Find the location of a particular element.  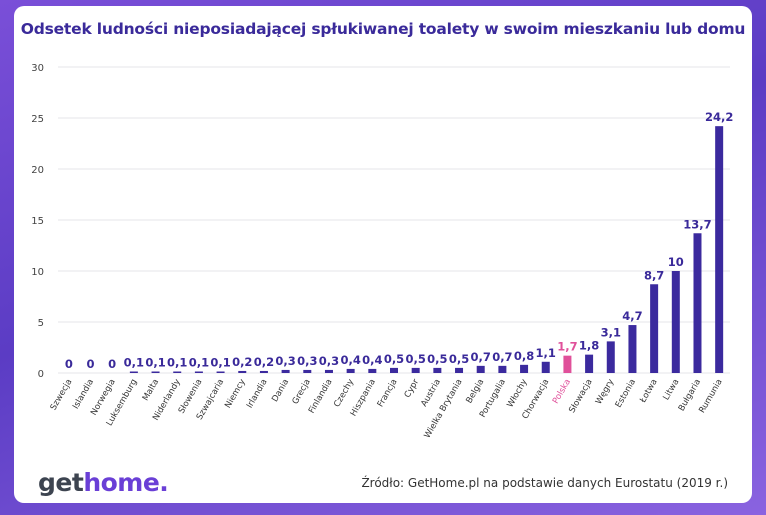

data-label: 8,7 is located at coordinates (654, 275).